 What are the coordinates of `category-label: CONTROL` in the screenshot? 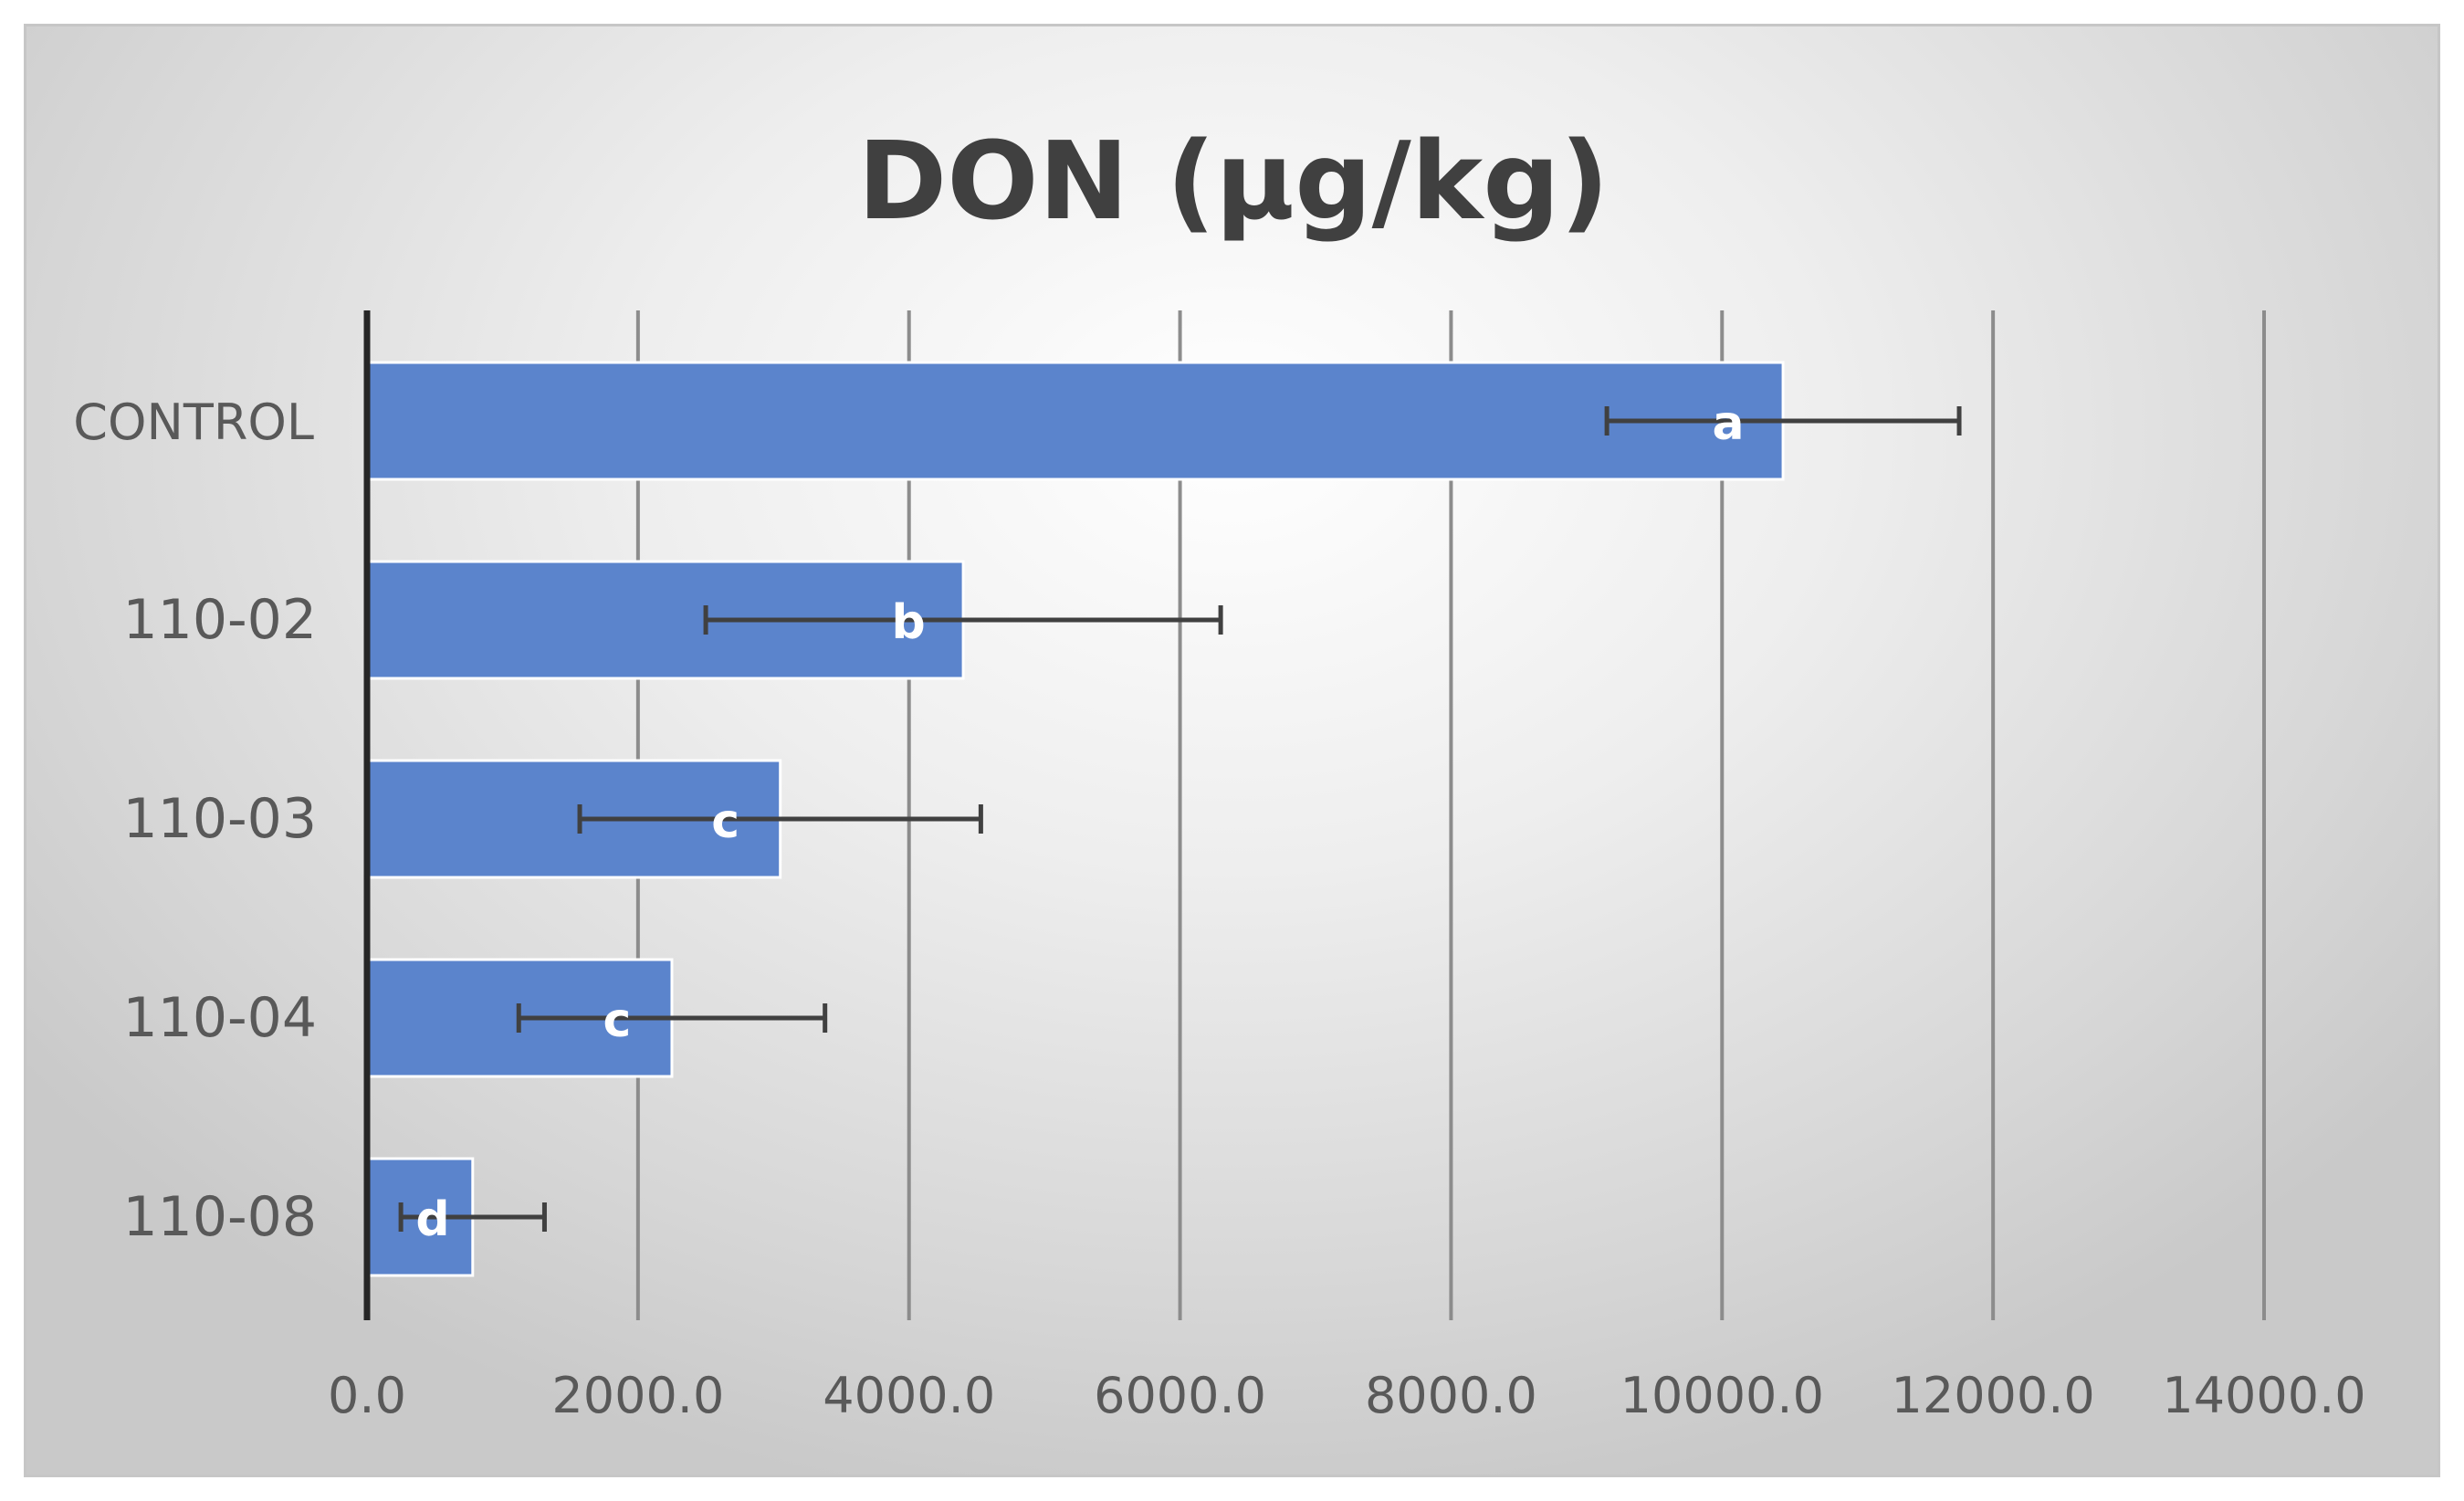 It's located at (193, 422).